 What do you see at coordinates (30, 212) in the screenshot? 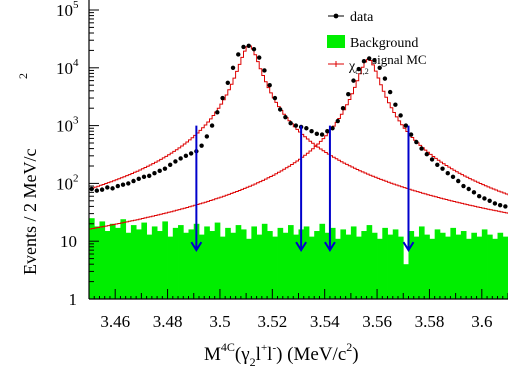
I see `y-axis-label: Events / 2 MeV/c` at bounding box center [30, 212].